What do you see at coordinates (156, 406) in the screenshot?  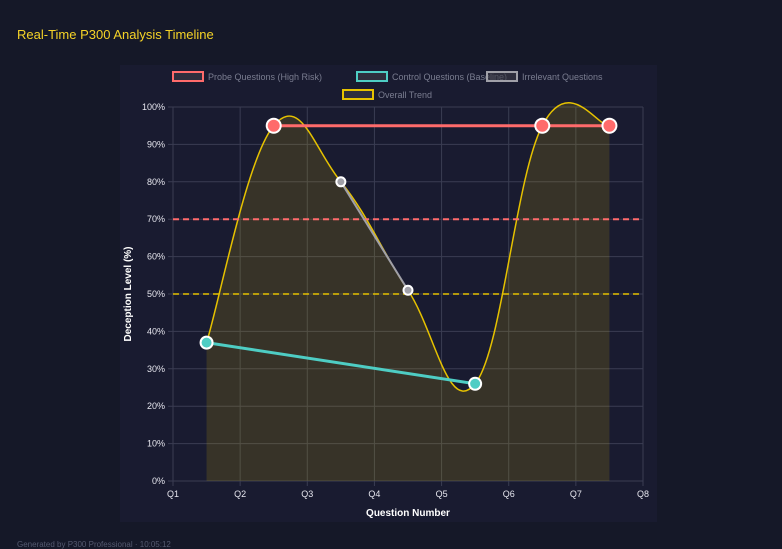 I see `y-tick-label: 20%` at bounding box center [156, 406].